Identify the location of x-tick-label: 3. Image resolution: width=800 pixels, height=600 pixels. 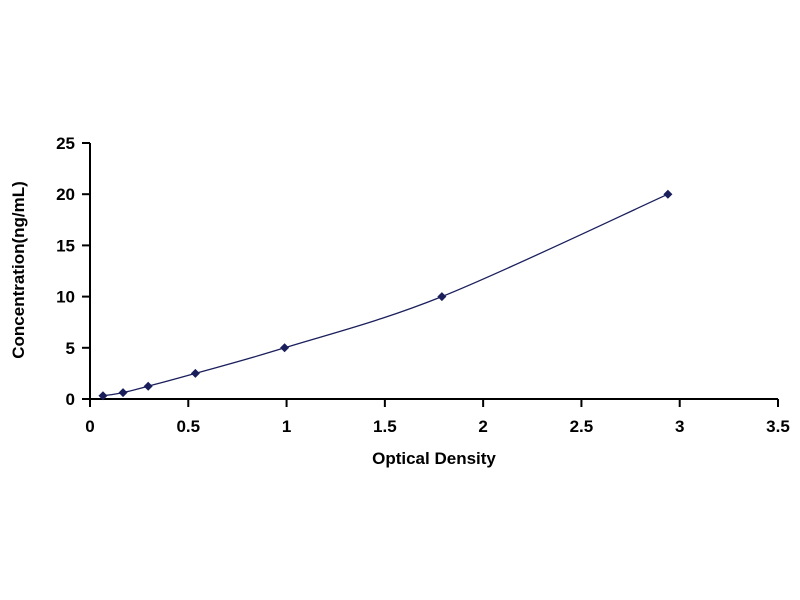
(679, 426).